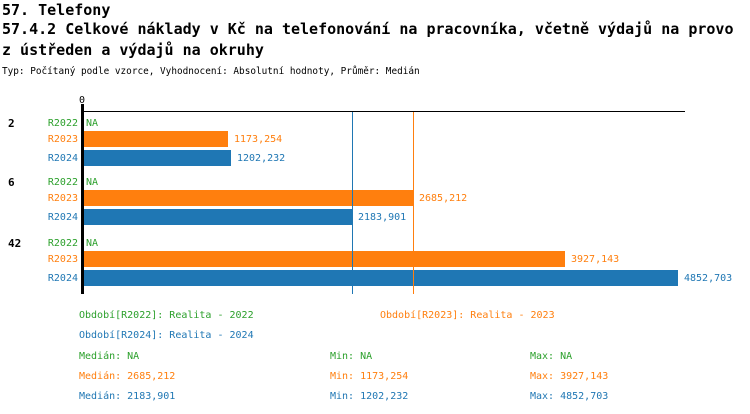 The image size is (750, 414). I want to click on x-axis-zero-label: 0, so click(82, 100).